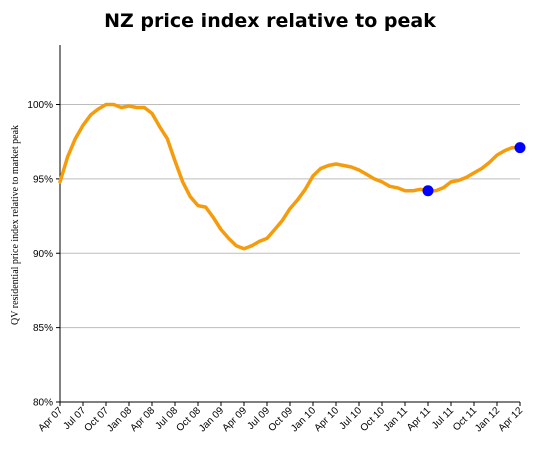  I want to click on highlight-markers, so click(474, 169).